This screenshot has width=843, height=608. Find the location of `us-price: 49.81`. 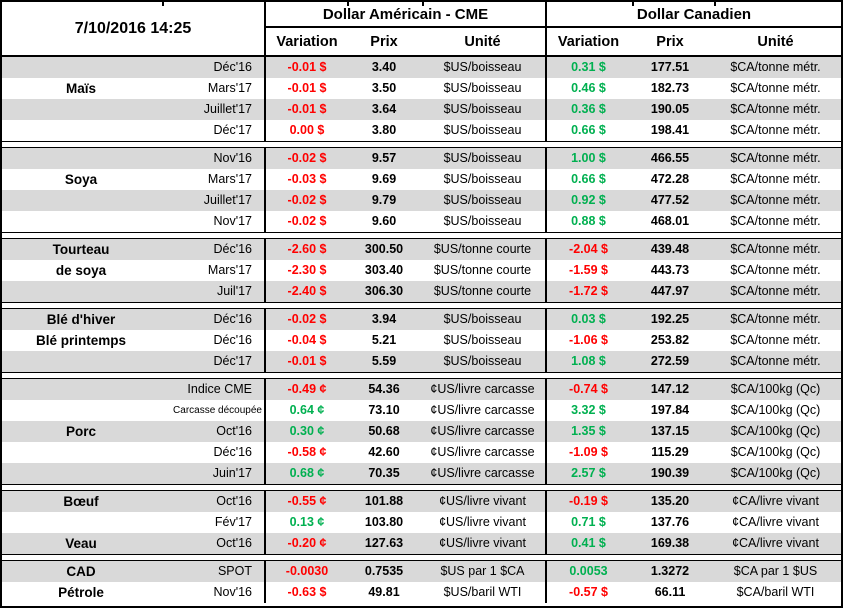

us-price: 49.81 is located at coordinates (384, 592).